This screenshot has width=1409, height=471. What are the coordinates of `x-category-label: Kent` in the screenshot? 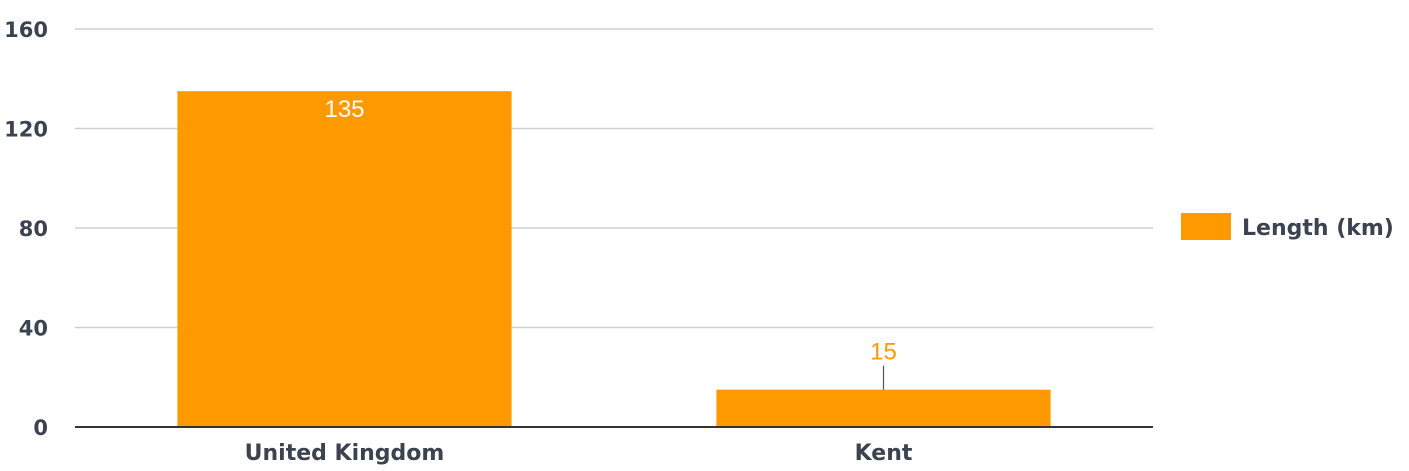 It's located at (884, 453).